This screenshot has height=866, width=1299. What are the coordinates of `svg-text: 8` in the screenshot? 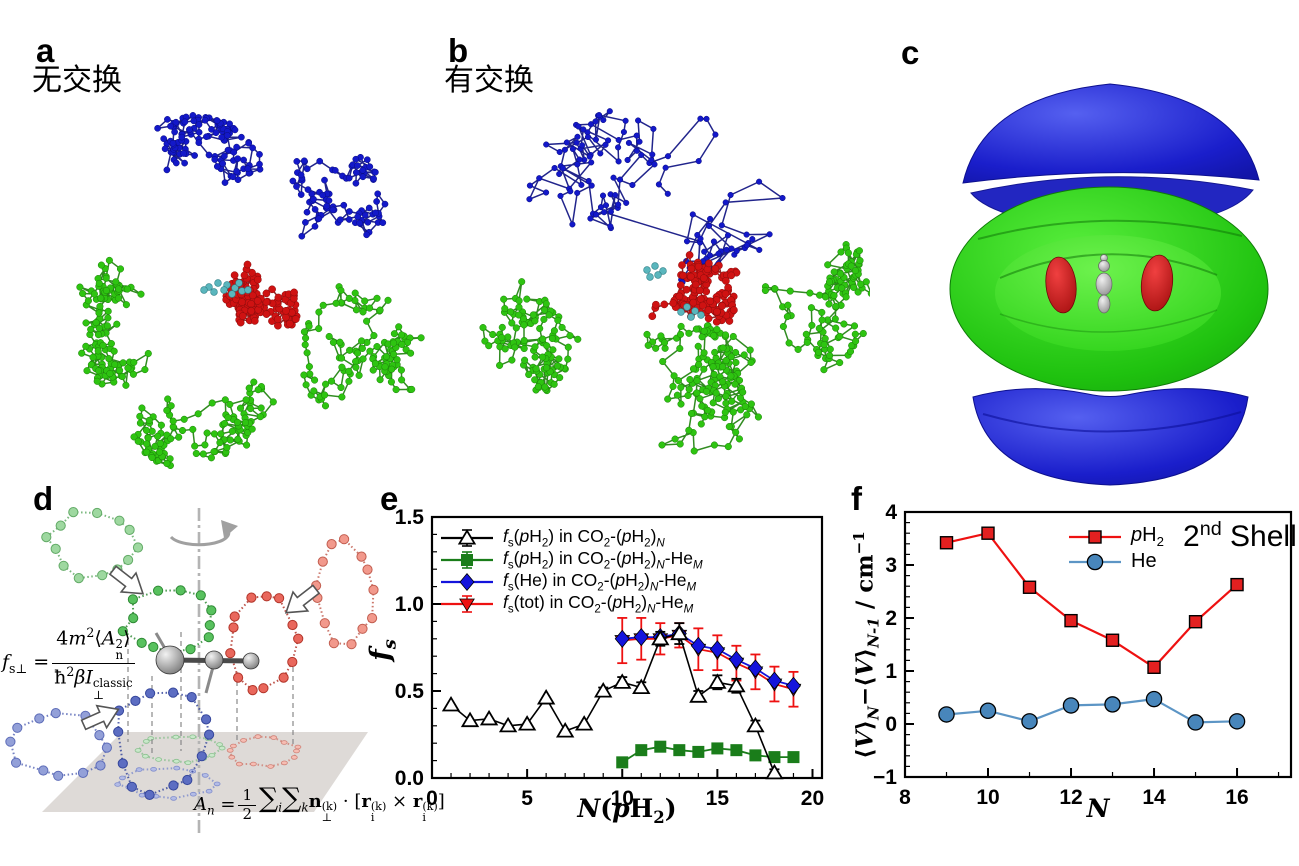 It's located at (905, 797).